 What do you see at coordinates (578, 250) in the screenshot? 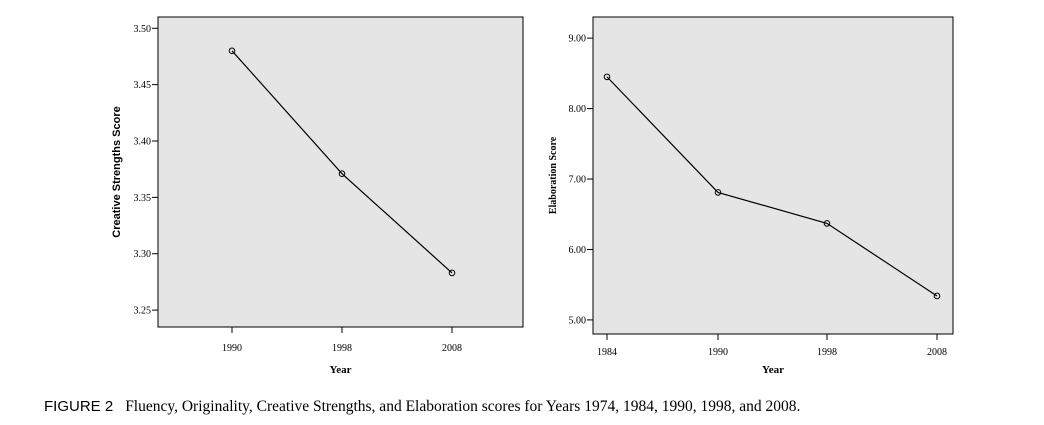
I see `y-tick-label: 6.00` at bounding box center [578, 250].